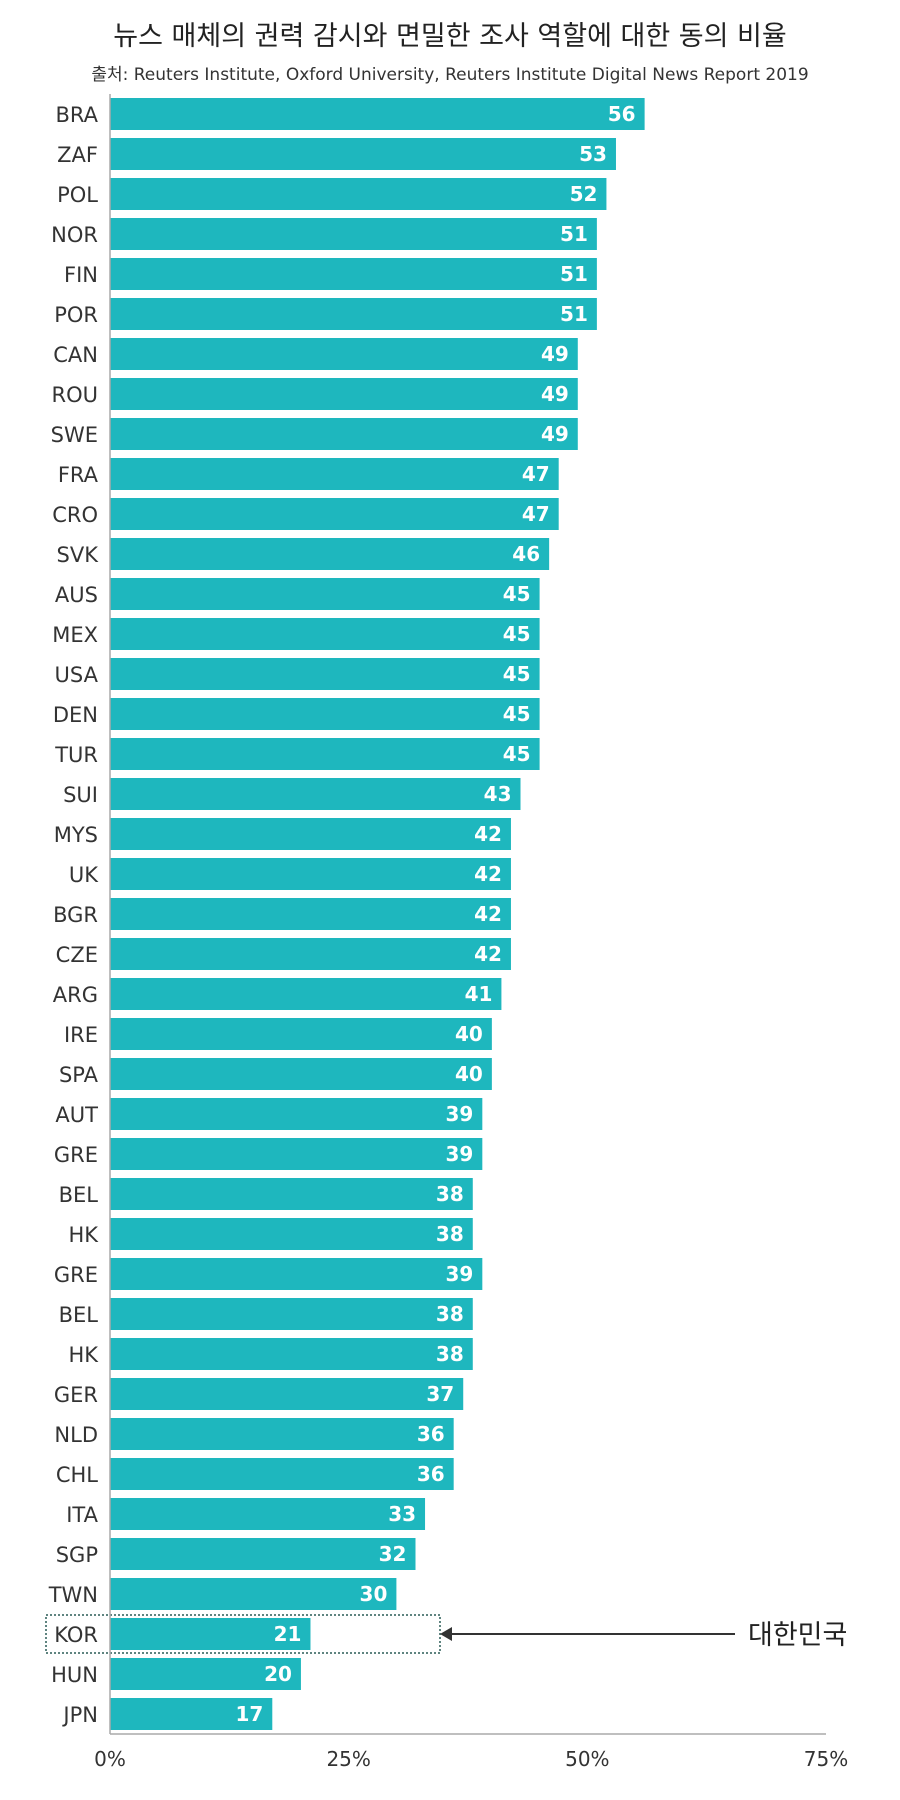  What do you see at coordinates (402, 1514) in the screenshot?
I see `value-label: 33` at bounding box center [402, 1514].